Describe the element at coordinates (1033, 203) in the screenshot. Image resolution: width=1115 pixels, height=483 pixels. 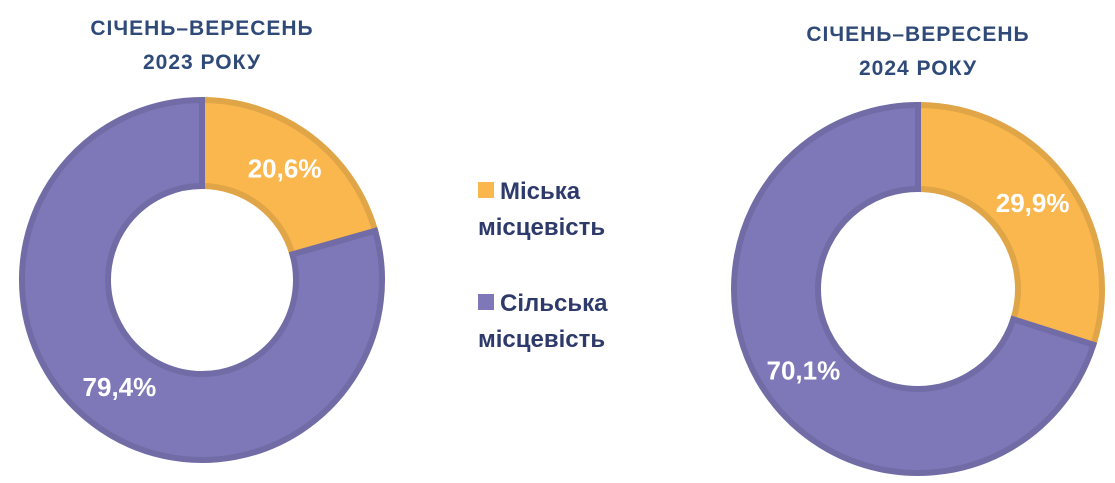
I see `data-label: 29,9%` at that location.